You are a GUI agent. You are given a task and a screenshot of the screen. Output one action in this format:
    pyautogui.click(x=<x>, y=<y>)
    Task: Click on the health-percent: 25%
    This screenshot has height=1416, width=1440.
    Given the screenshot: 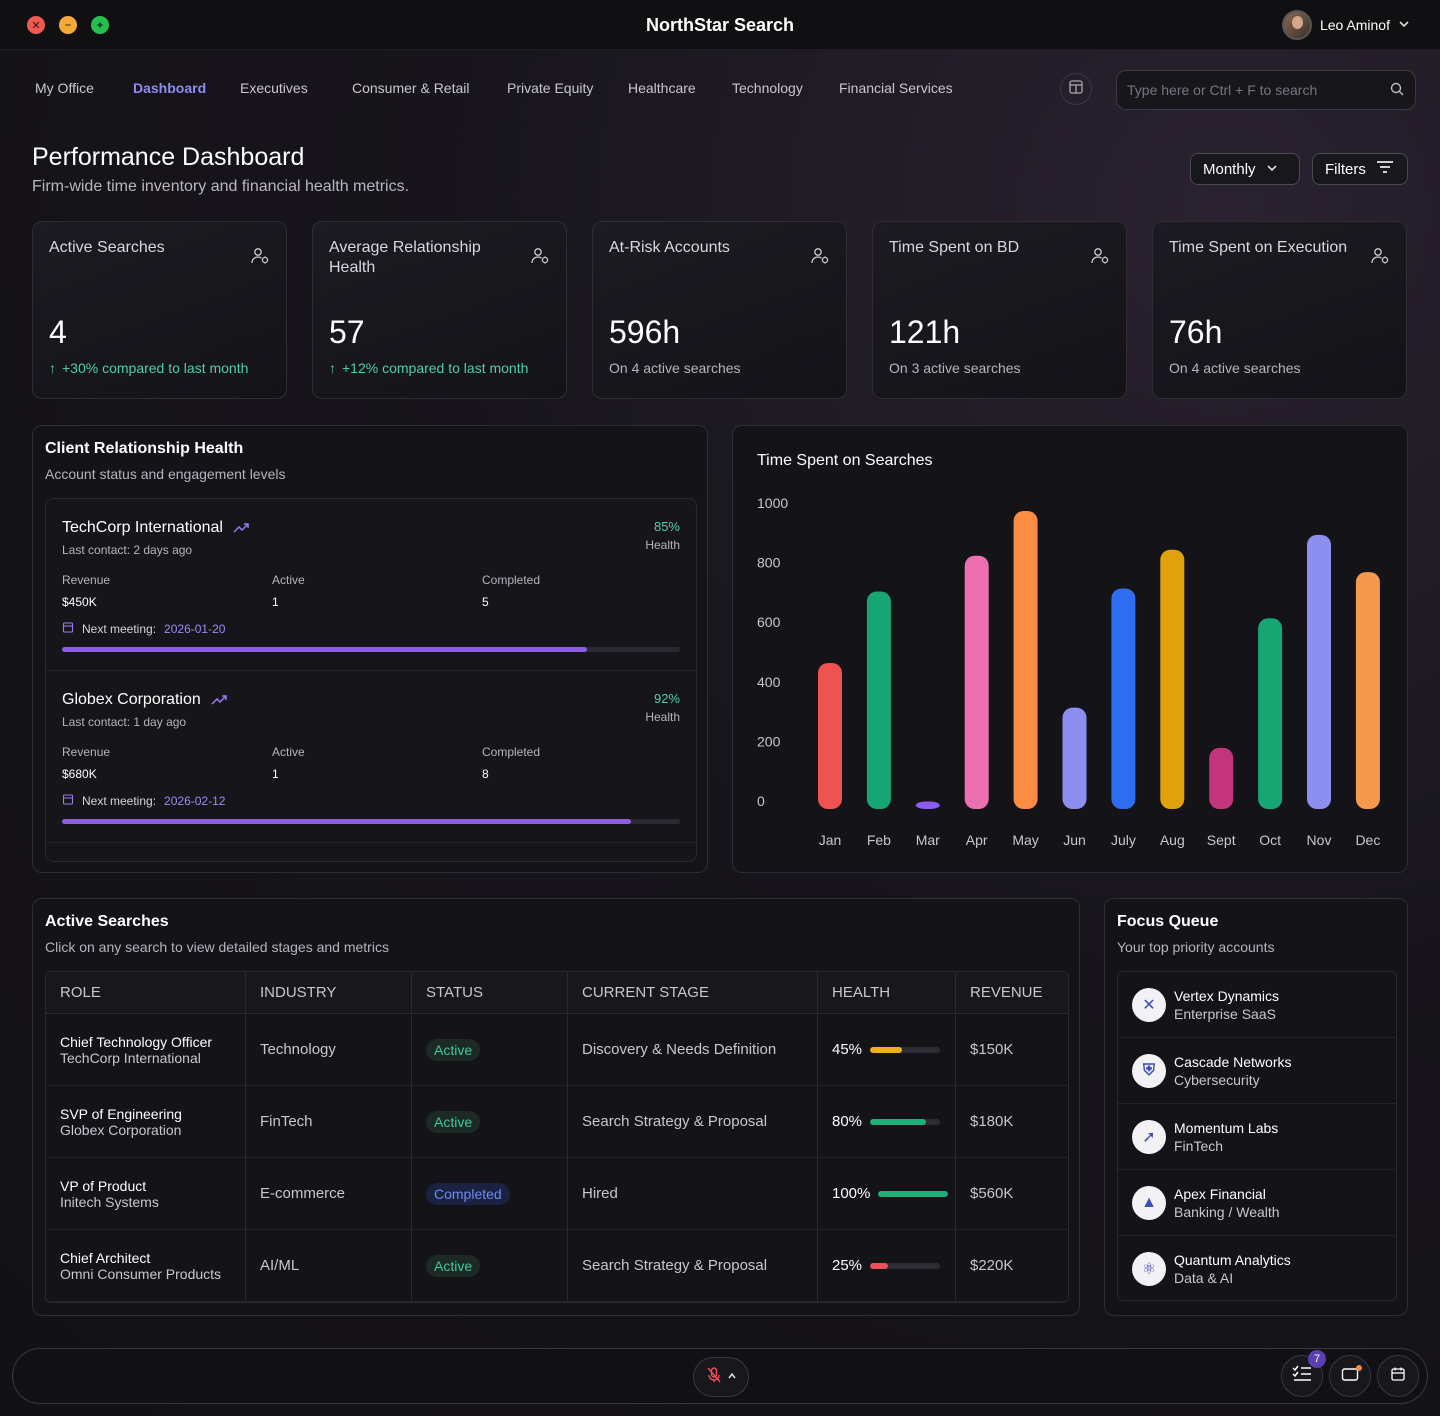 What is the action you would take?
    pyautogui.click(x=847, y=1265)
    